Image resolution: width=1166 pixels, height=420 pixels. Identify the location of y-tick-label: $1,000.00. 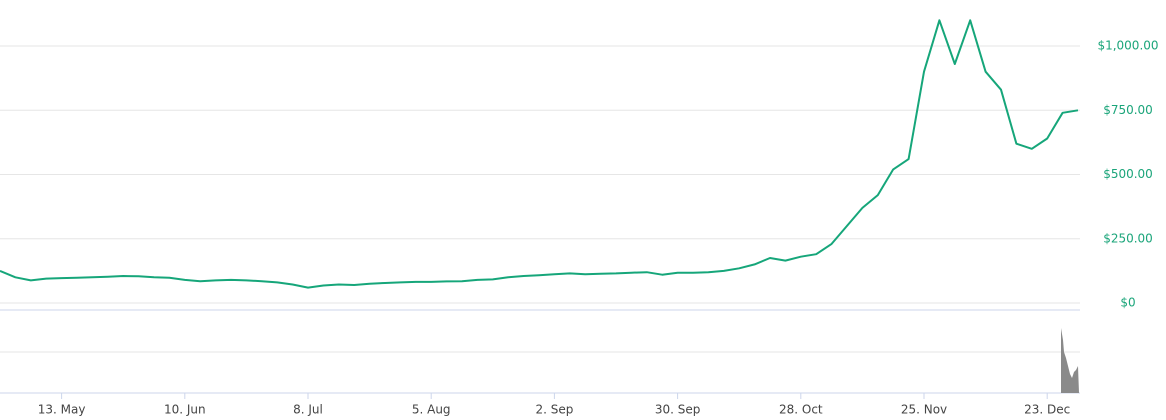
(1127, 46).